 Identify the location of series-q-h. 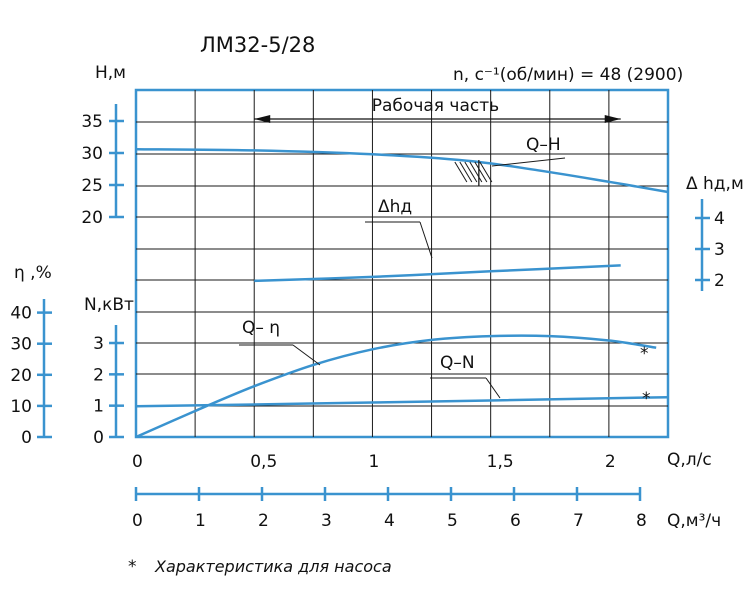
(402, 170).